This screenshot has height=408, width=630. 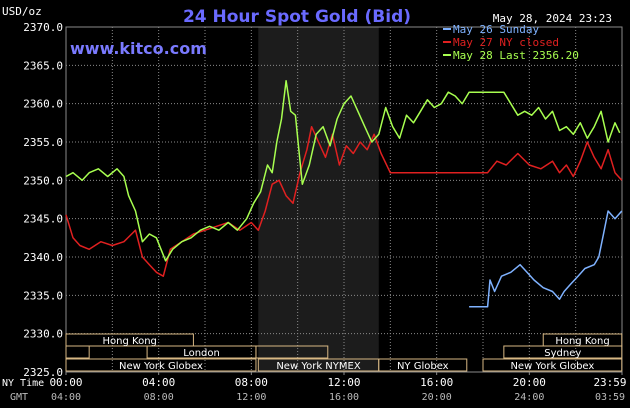 I want to click on y-tick-label: 2335.0, so click(x=43, y=295).